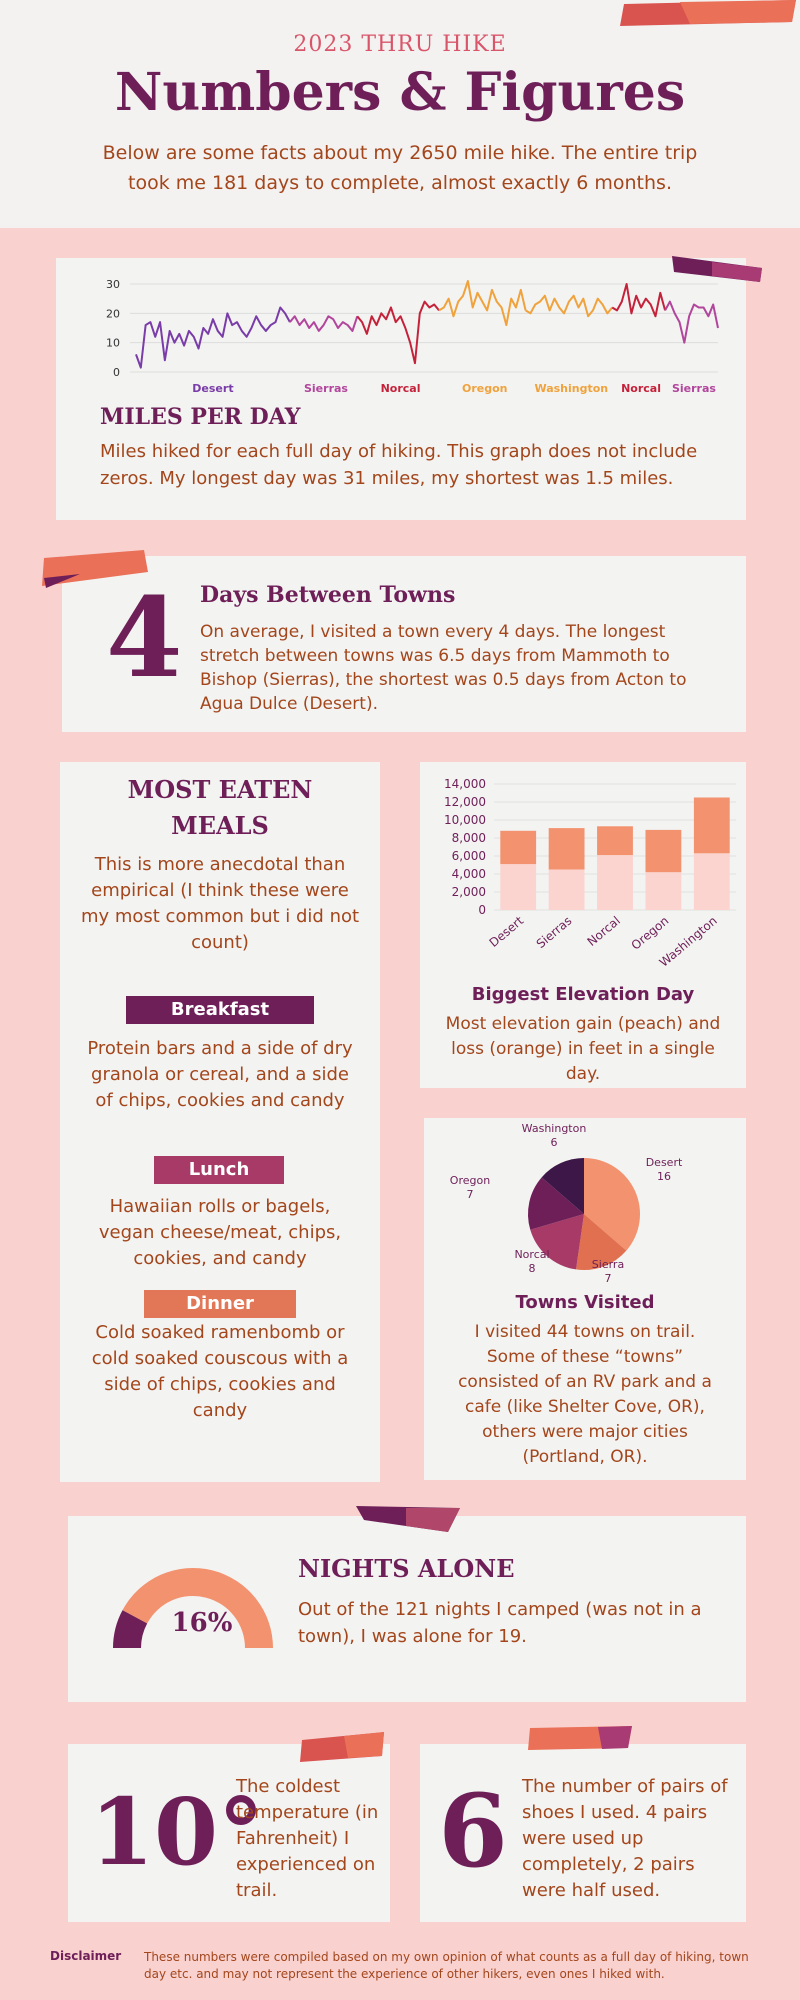  What do you see at coordinates (406, 1568) in the screenshot?
I see `nights-title: NIGHTS ALONE` at bounding box center [406, 1568].